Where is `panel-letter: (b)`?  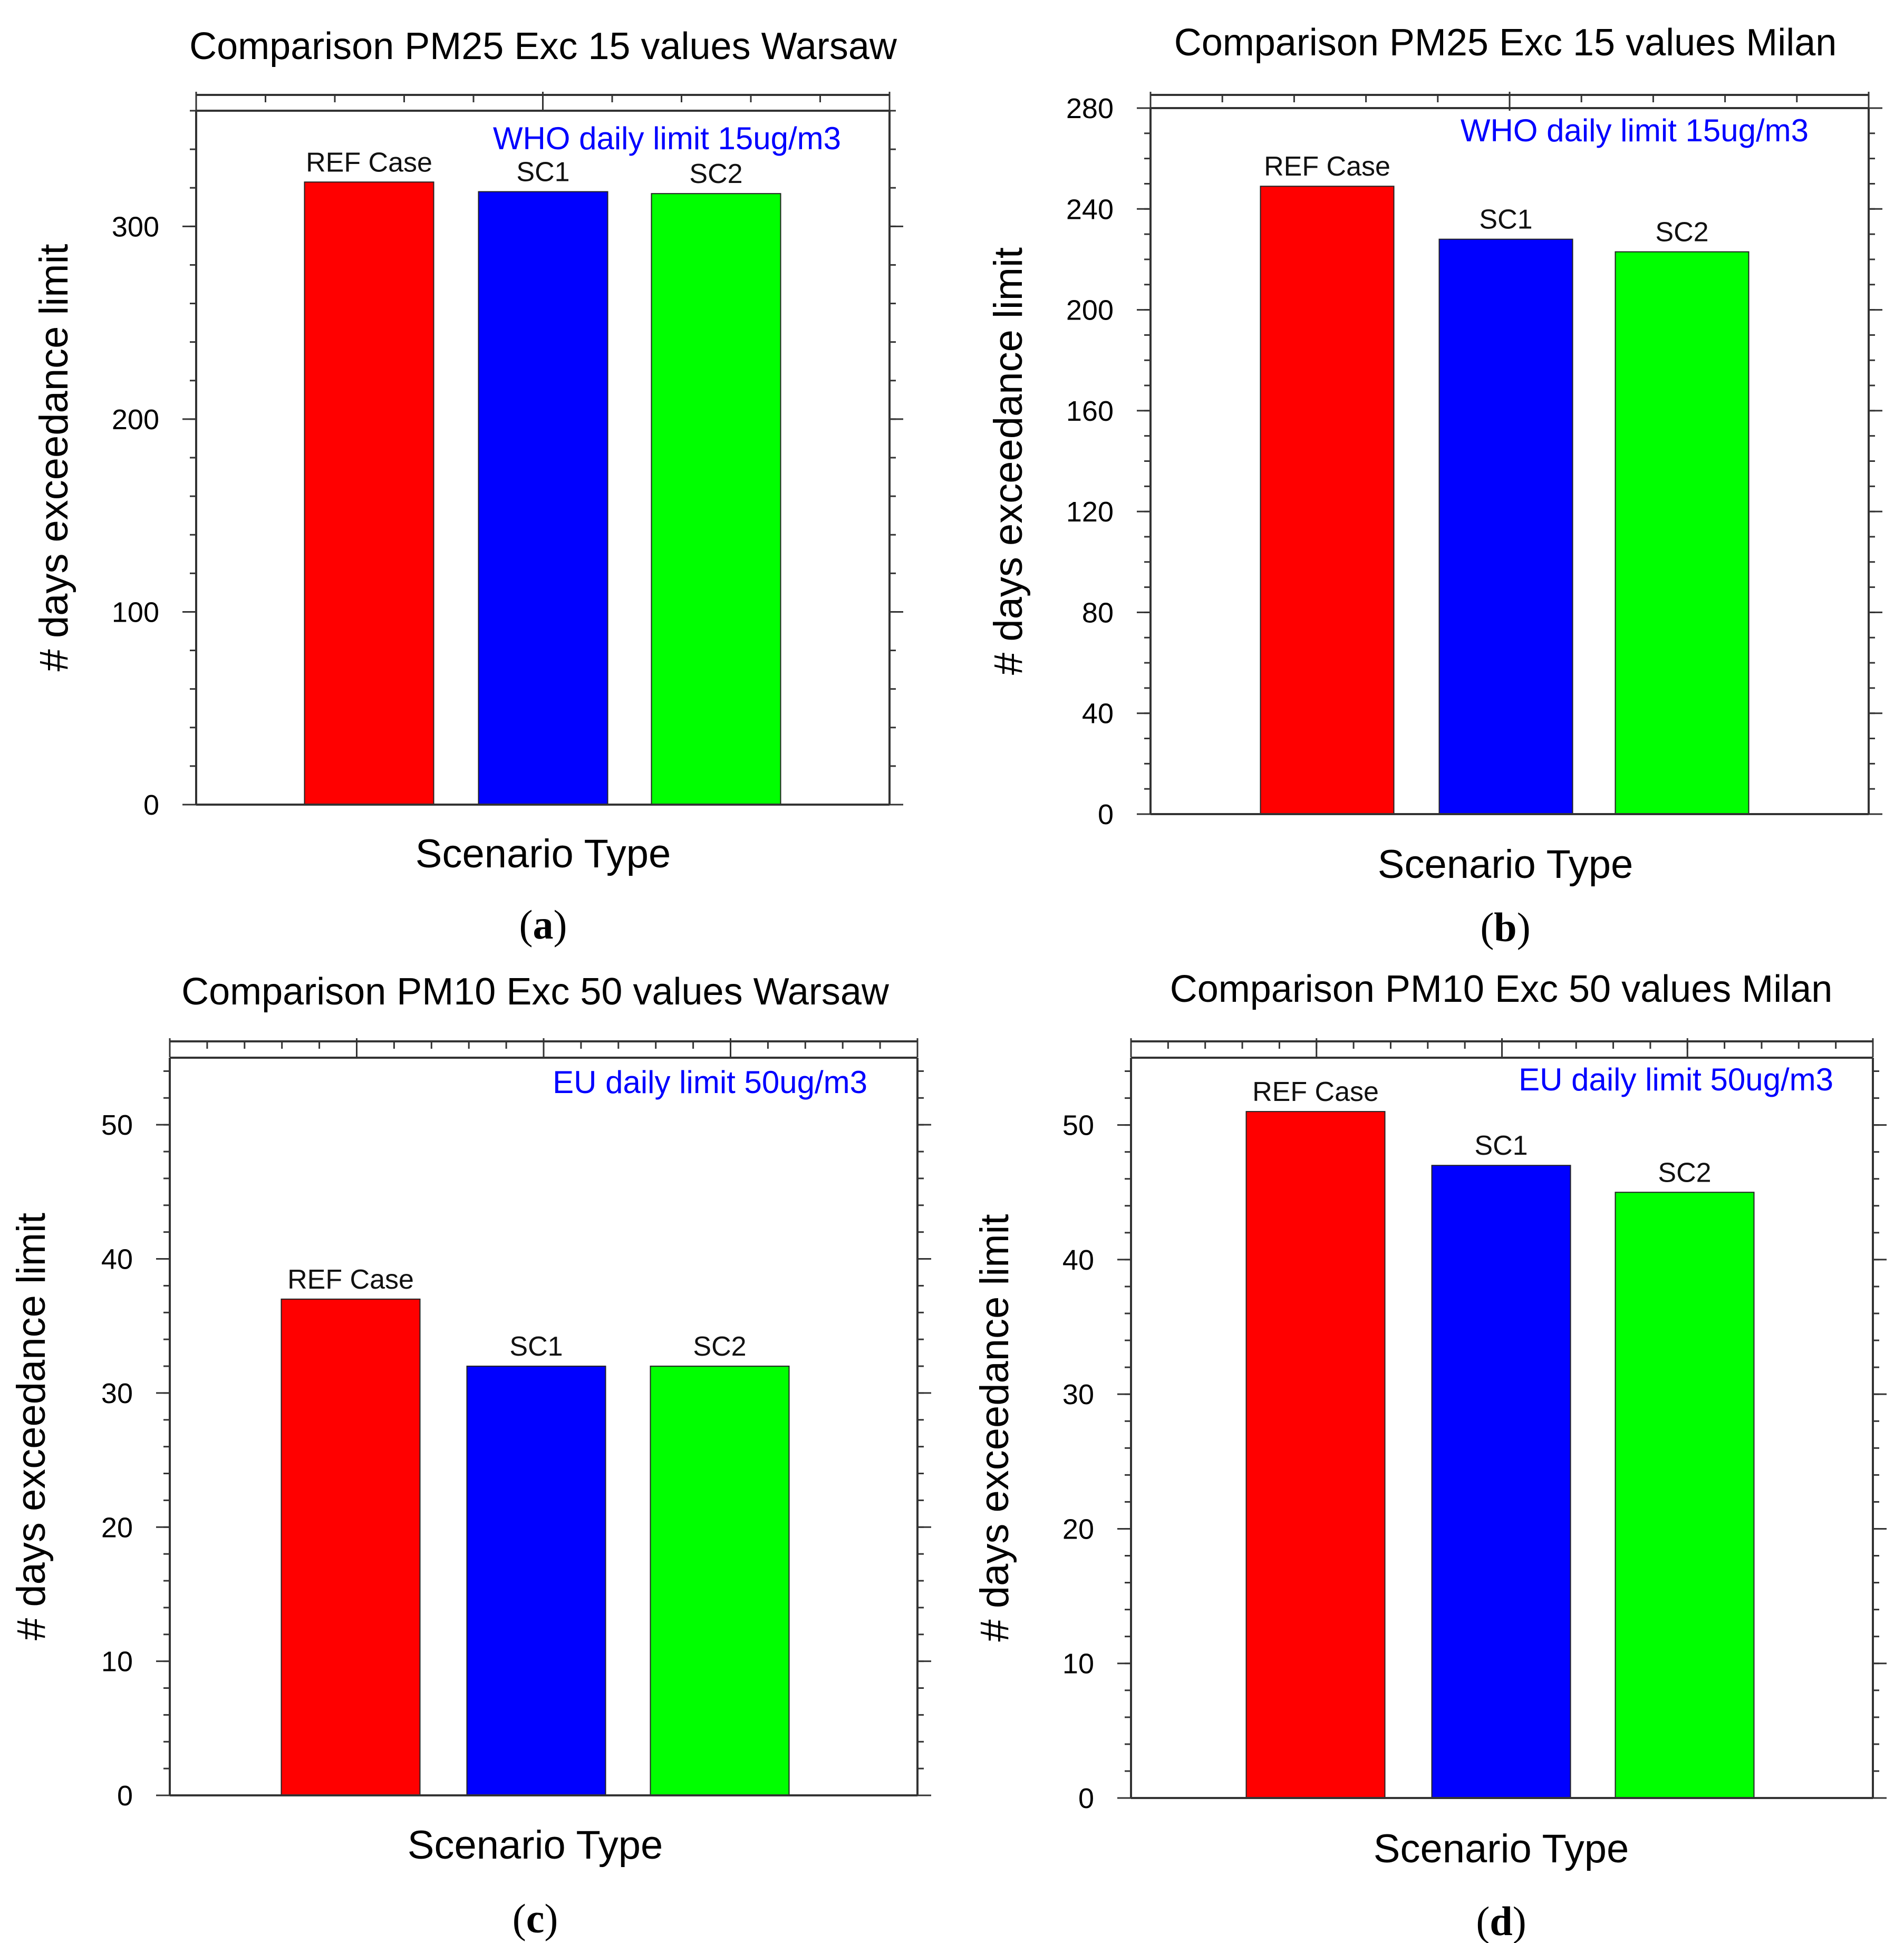 panel-letter: (b) is located at coordinates (1505, 927).